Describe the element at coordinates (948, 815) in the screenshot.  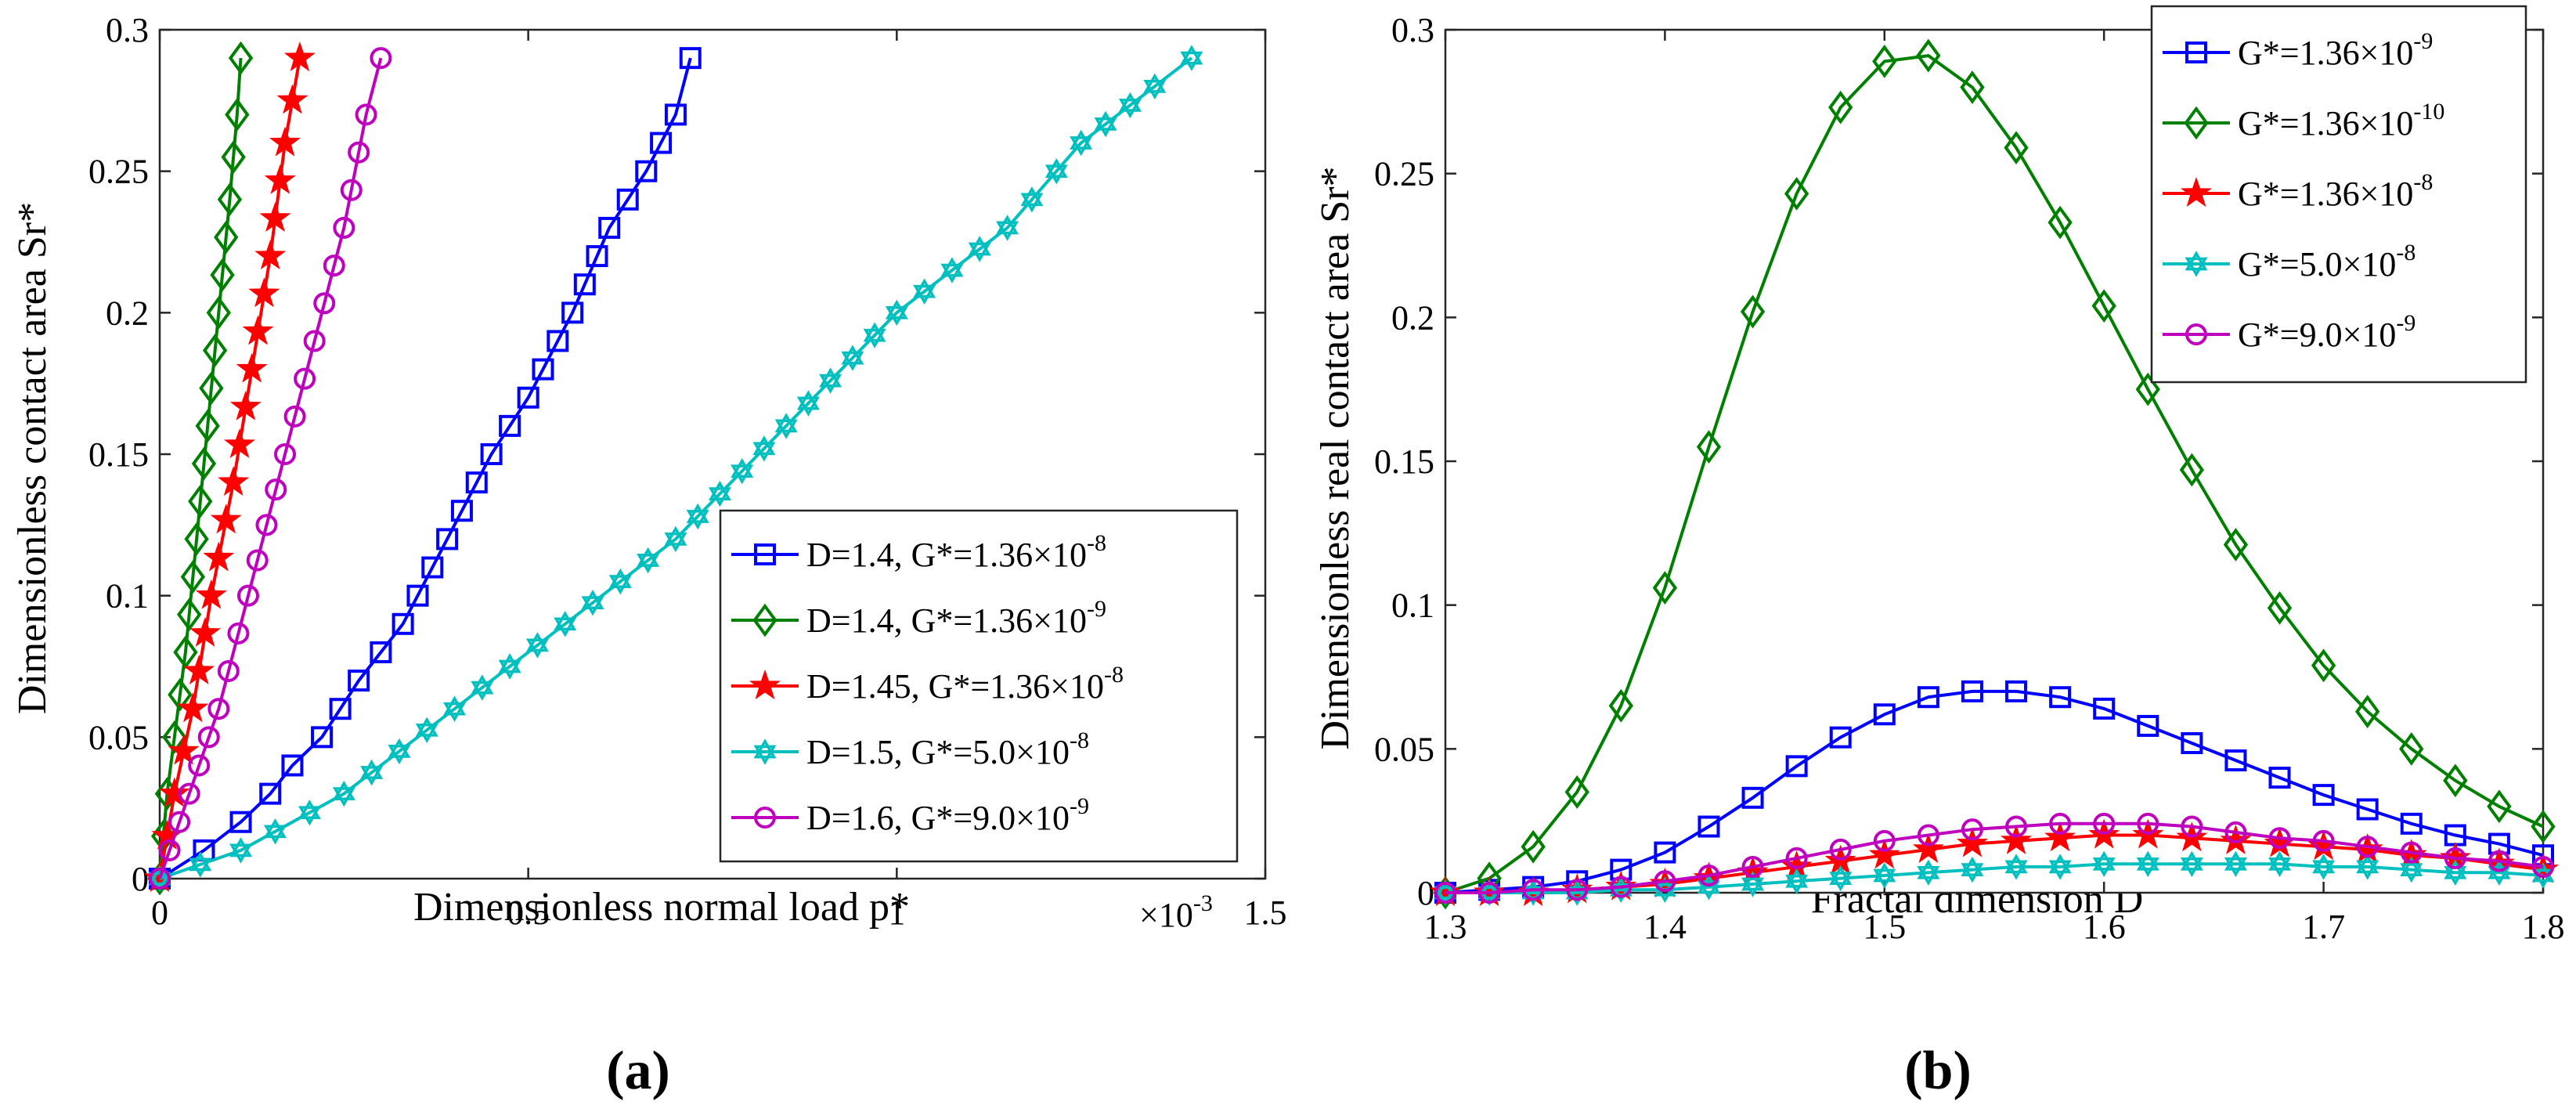
I see `plot-a-legend-label: D=1.6, G*=9.0×10-9` at that location.